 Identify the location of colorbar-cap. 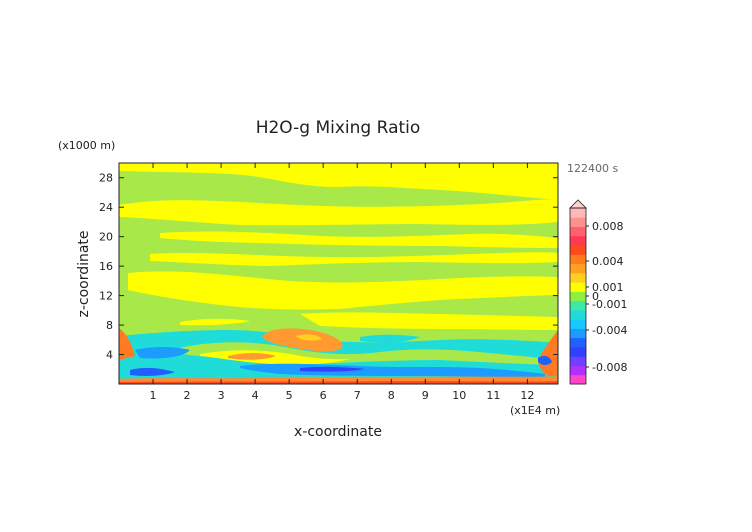
(578, 204).